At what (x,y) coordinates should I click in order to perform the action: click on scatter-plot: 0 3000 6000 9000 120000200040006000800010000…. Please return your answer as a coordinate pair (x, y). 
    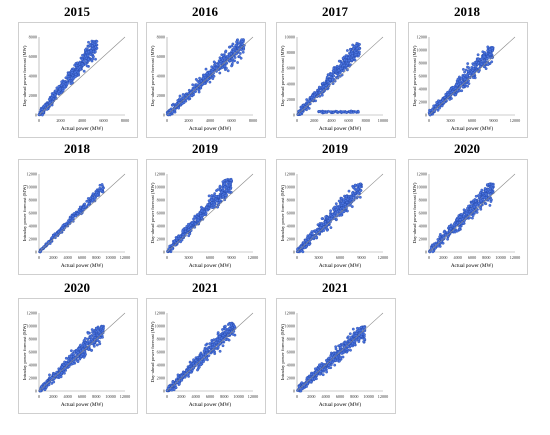
    Looking at the image, I should click on (334, 221).